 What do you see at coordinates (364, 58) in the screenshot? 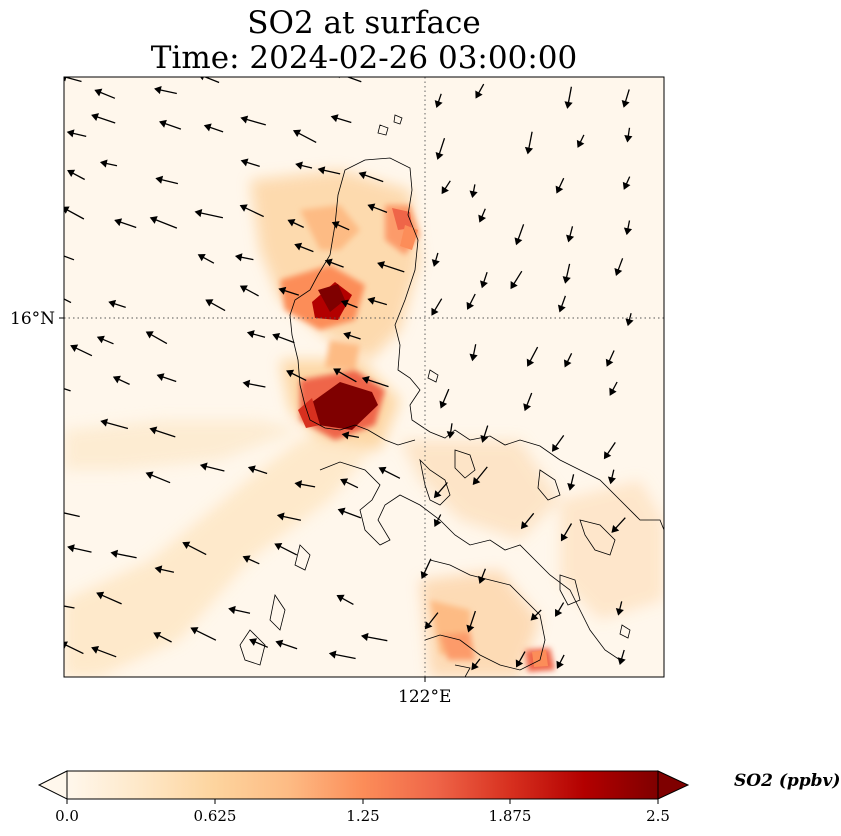
I see `map-subtitle-time: Time: 2024-02-26 03:00:00` at bounding box center [364, 58].